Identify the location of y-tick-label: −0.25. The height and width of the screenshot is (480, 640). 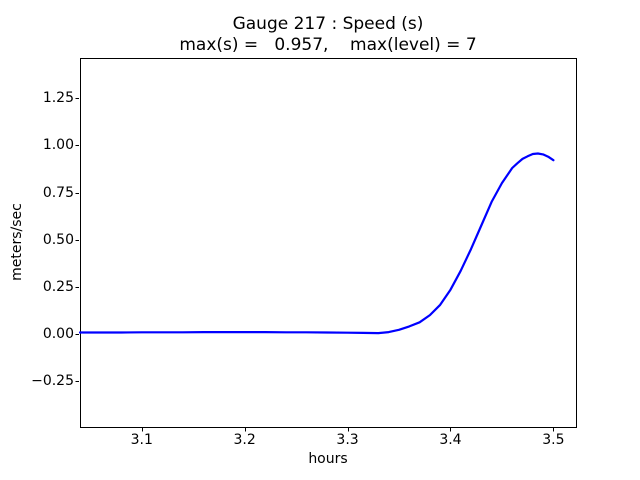
(52, 381).